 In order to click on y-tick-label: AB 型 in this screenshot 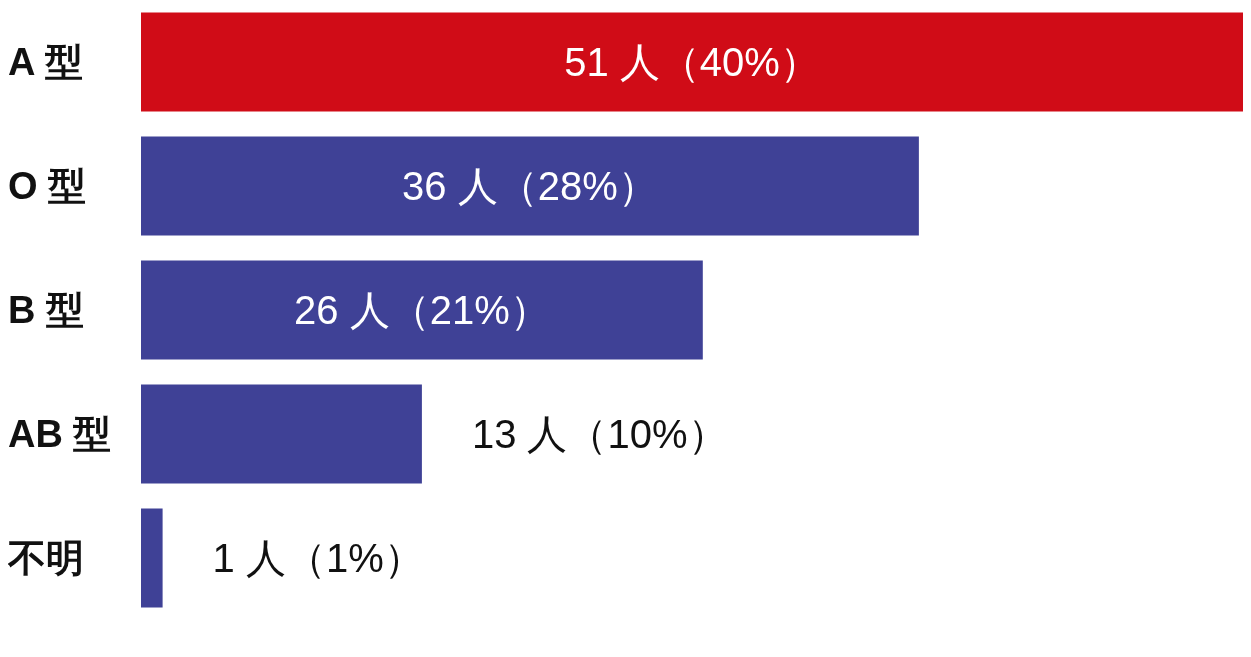, I will do `click(60, 434)`.